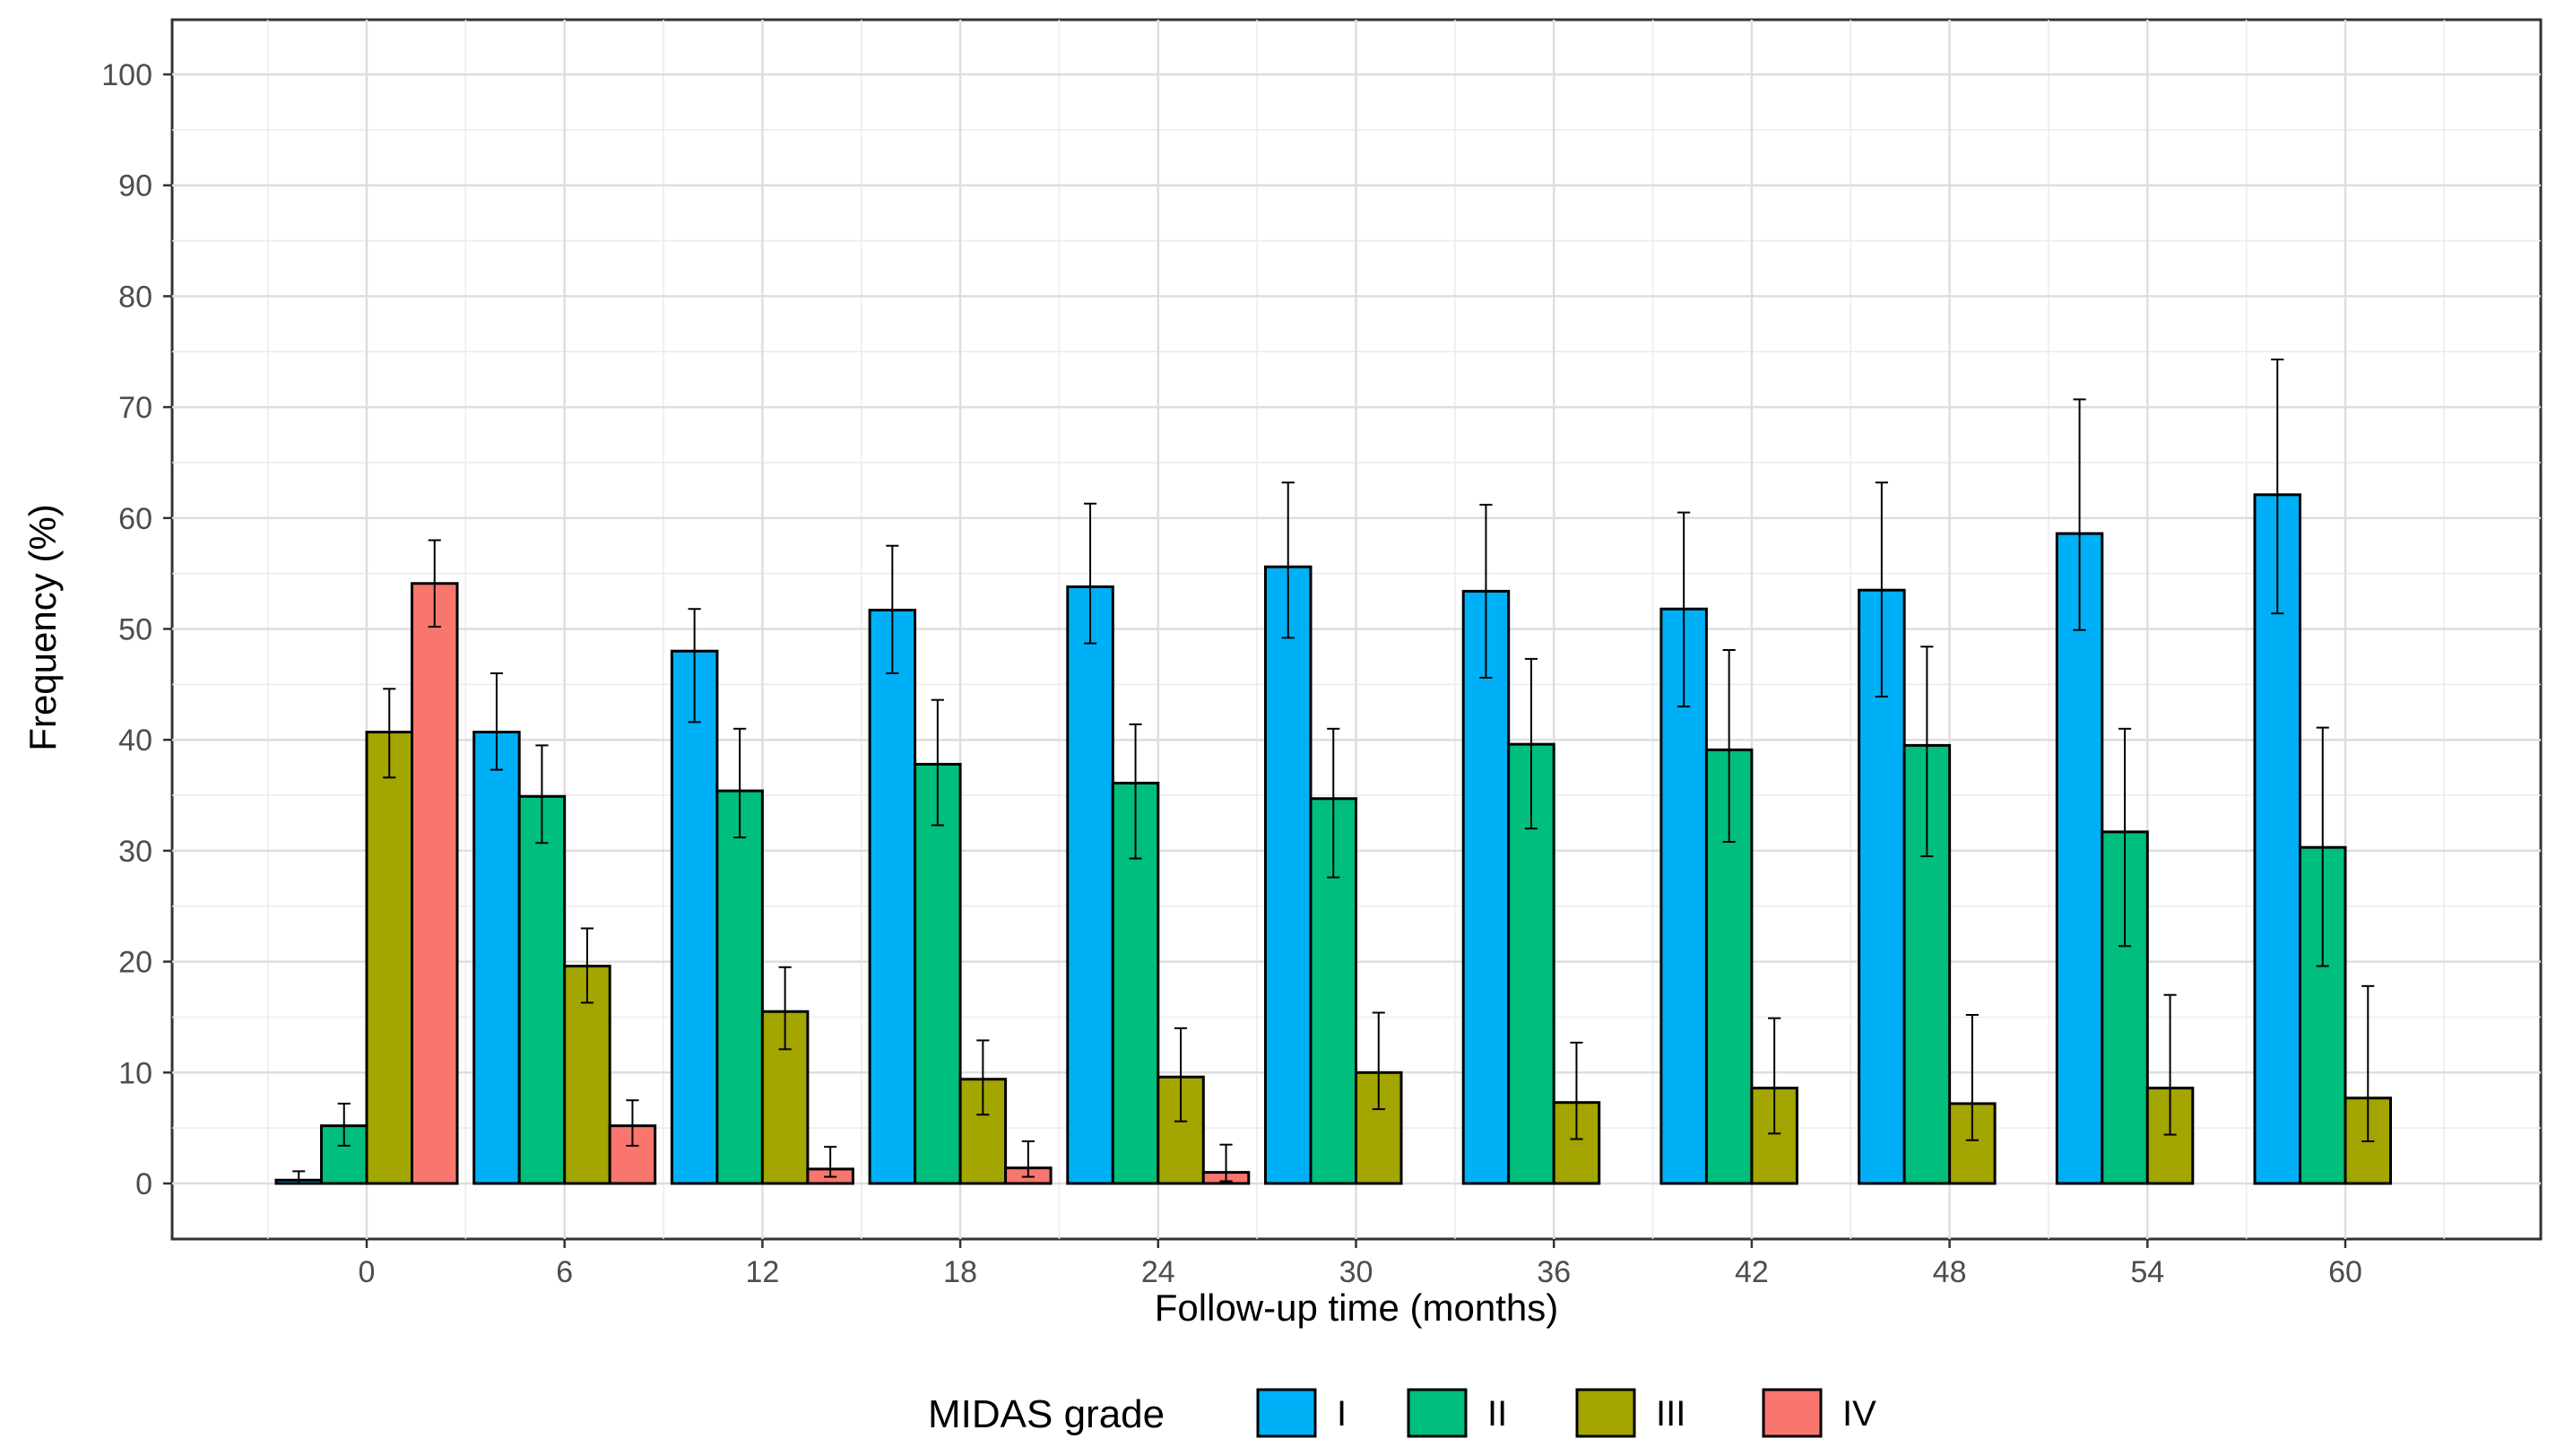 The height and width of the screenshot is (1456, 2556). Describe the element at coordinates (1342, 1414) in the screenshot. I see `legend-label-I: I` at that location.